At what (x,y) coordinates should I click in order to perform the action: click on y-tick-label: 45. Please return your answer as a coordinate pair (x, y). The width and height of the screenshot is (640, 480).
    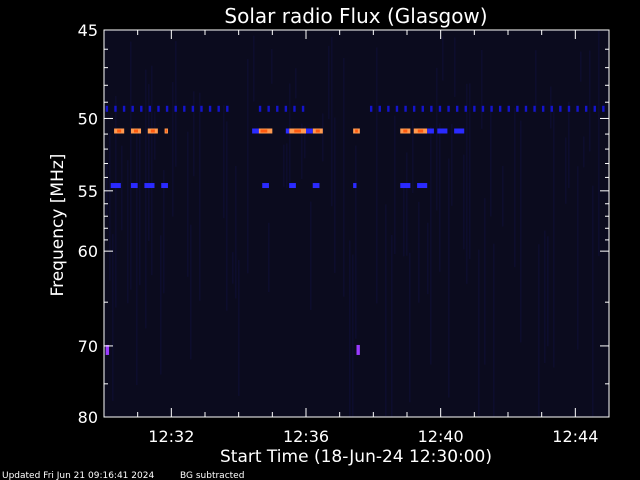
    Looking at the image, I should click on (88, 30).